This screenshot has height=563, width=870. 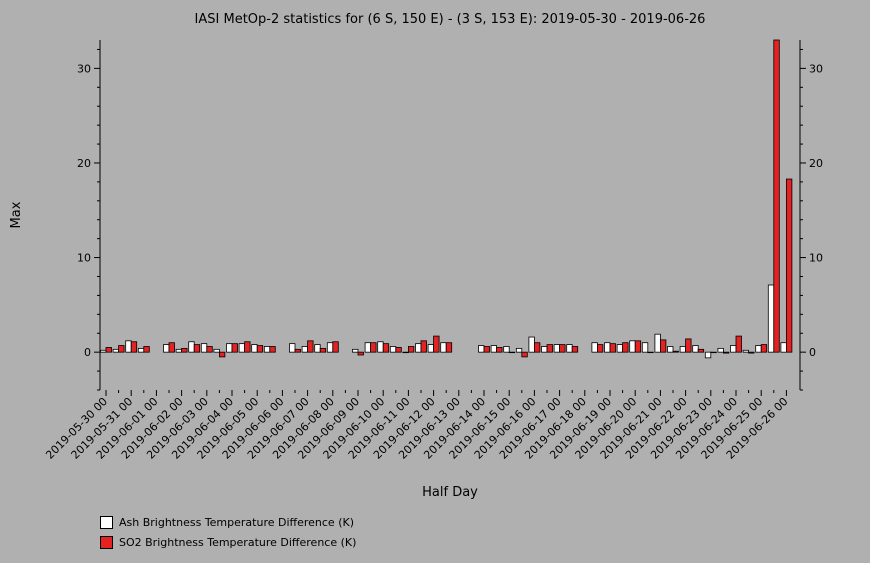 I want to click on y-tick-label-right: 20, so click(x=816, y=163).